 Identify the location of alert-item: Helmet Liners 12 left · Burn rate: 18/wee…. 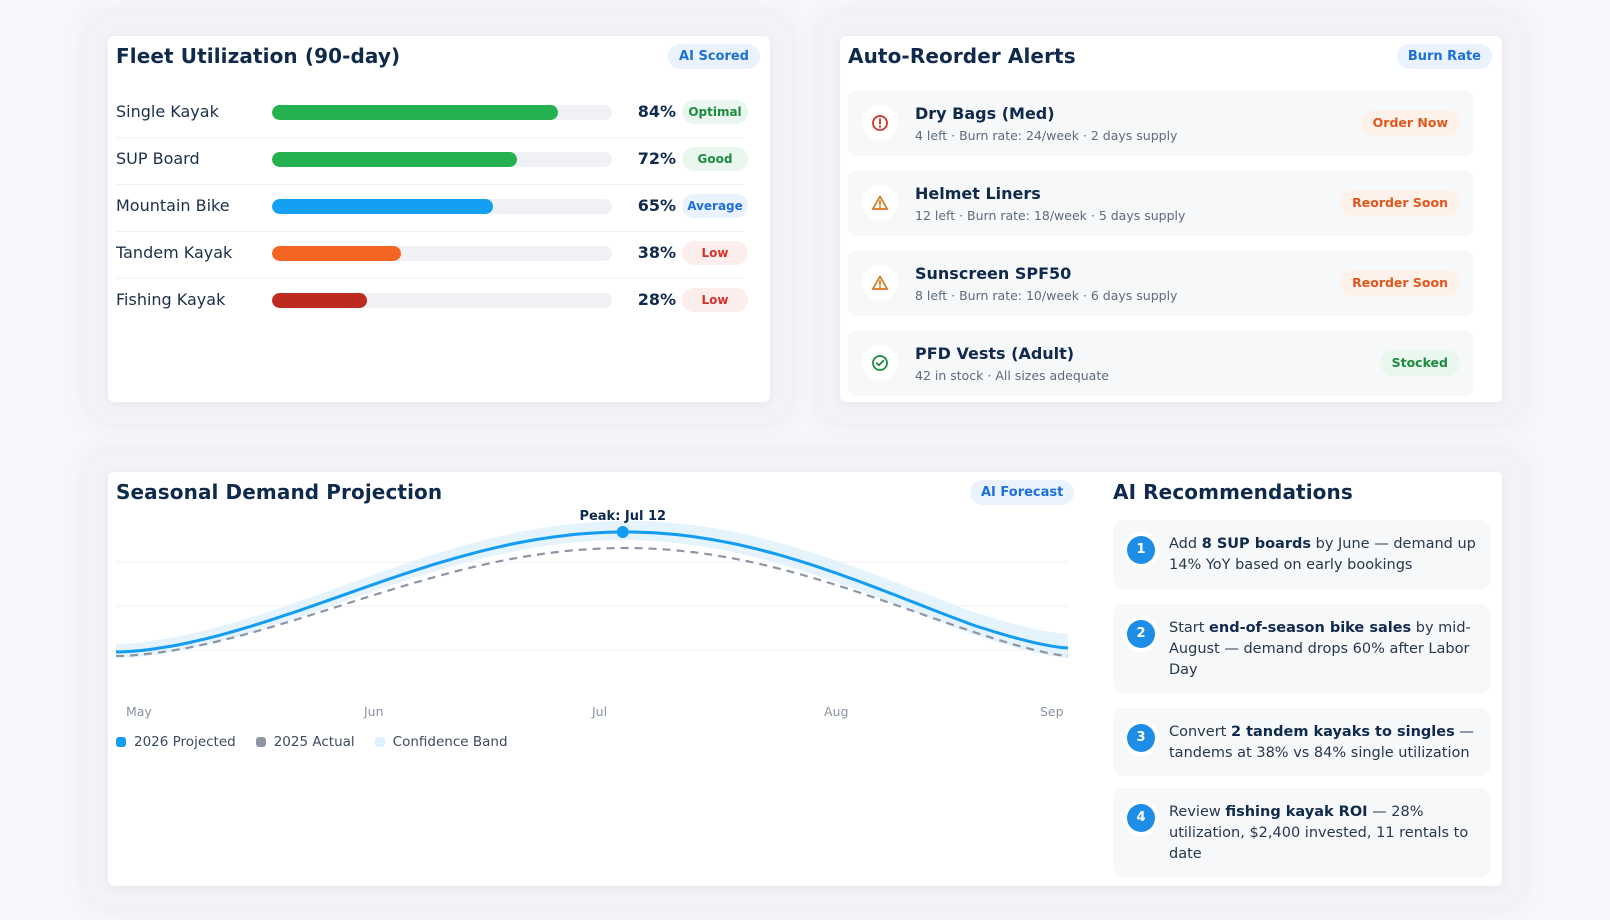
(1161, 203).